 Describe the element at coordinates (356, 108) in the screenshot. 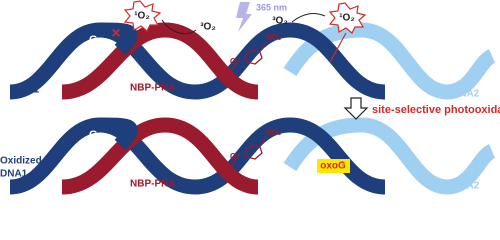

I see `step-arrow` at that location.